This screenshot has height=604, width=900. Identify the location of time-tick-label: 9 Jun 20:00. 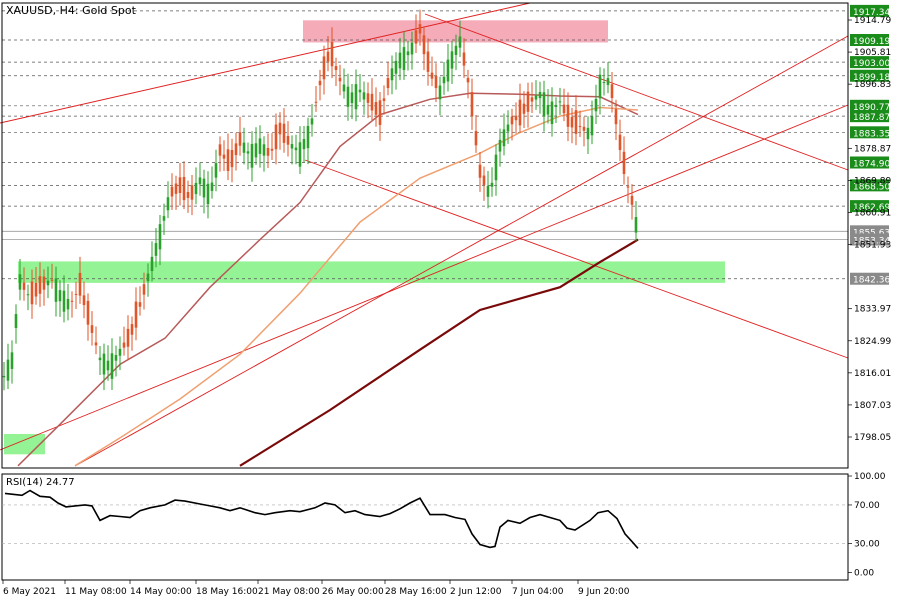
(604, 592).